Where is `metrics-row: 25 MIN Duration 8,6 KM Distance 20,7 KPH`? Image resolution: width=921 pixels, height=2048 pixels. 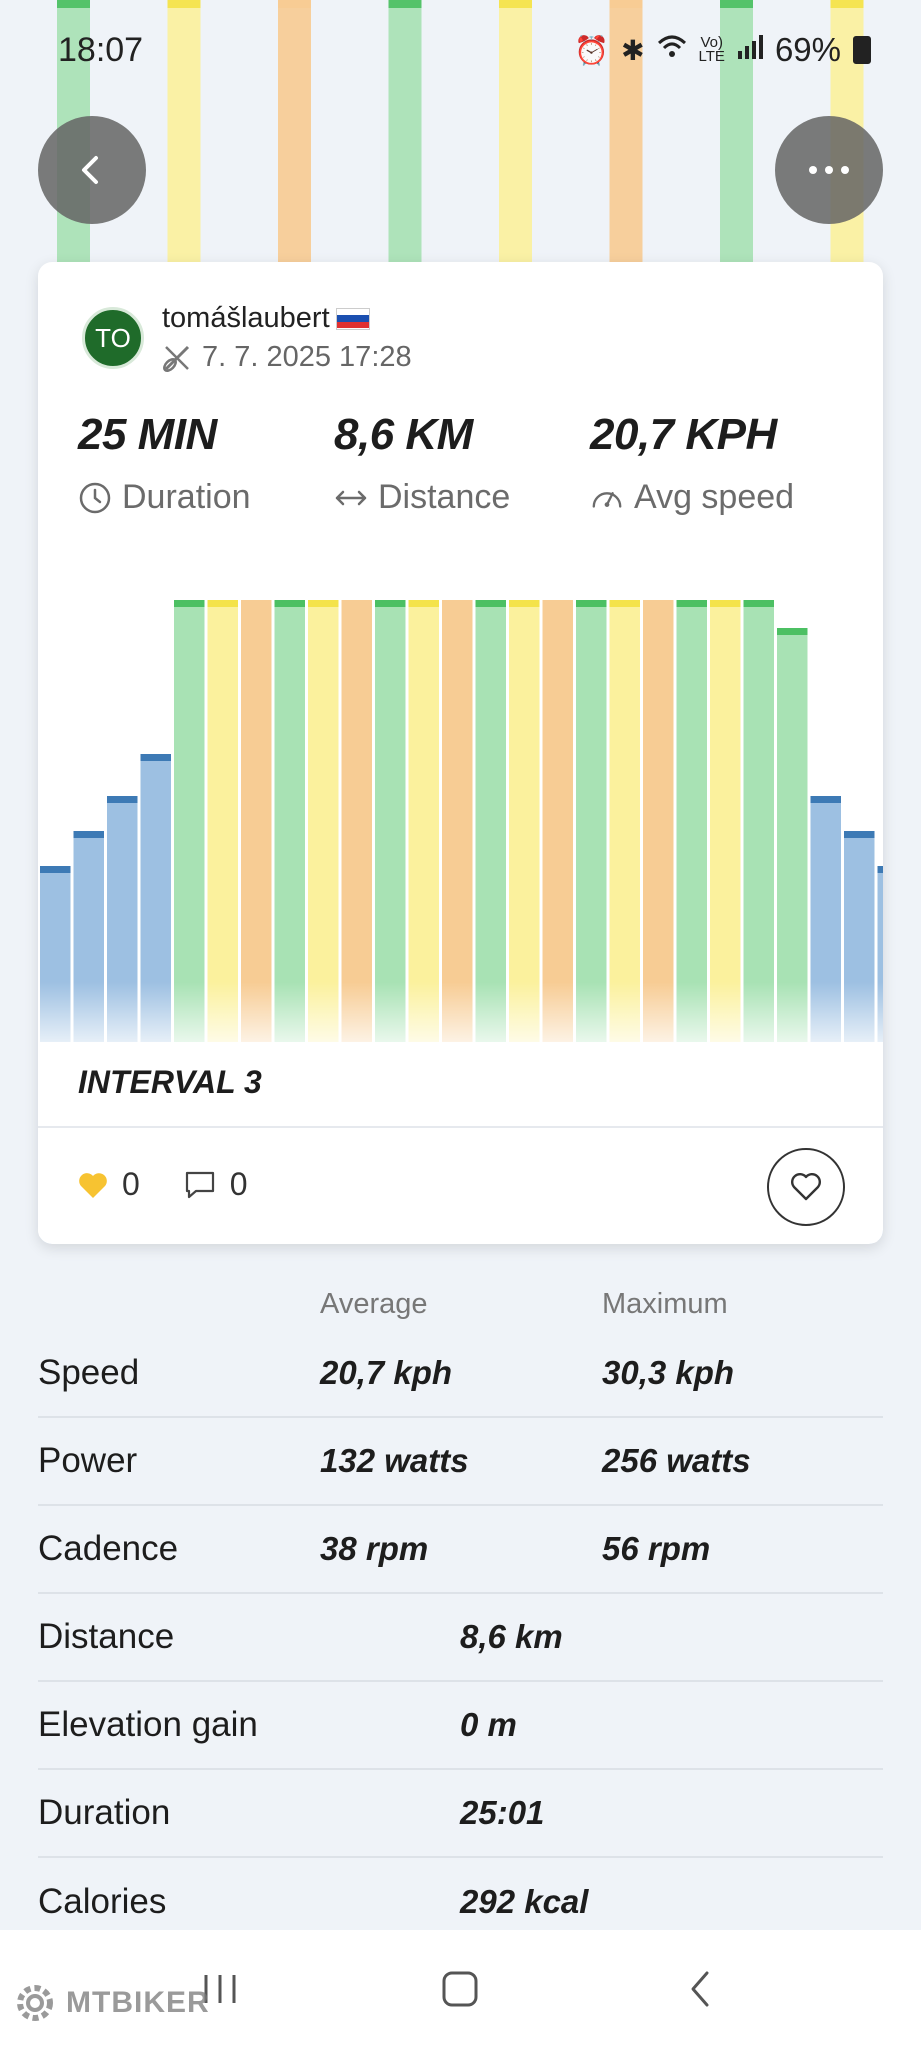 metrics-row: 25 MIN Duration 8,6 KM Distance 20,7 KPH is located at coordinates (468, 463).